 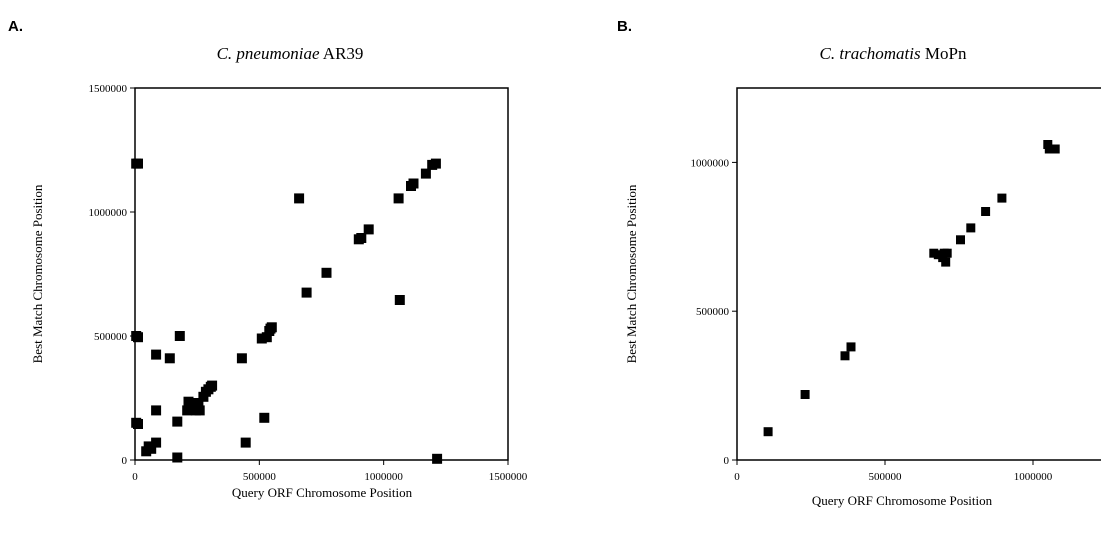 I want to click on chart-b-title: C. trachomatis MoPn, so click(x=893, y=54).